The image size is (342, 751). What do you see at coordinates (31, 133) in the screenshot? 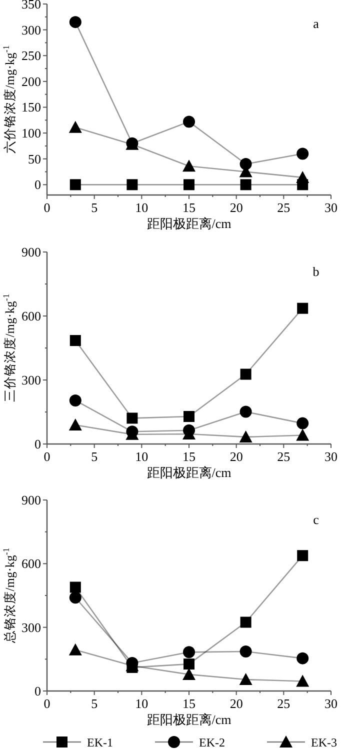
I see `y-tick-label: 100` at bounding box center [31, 133].